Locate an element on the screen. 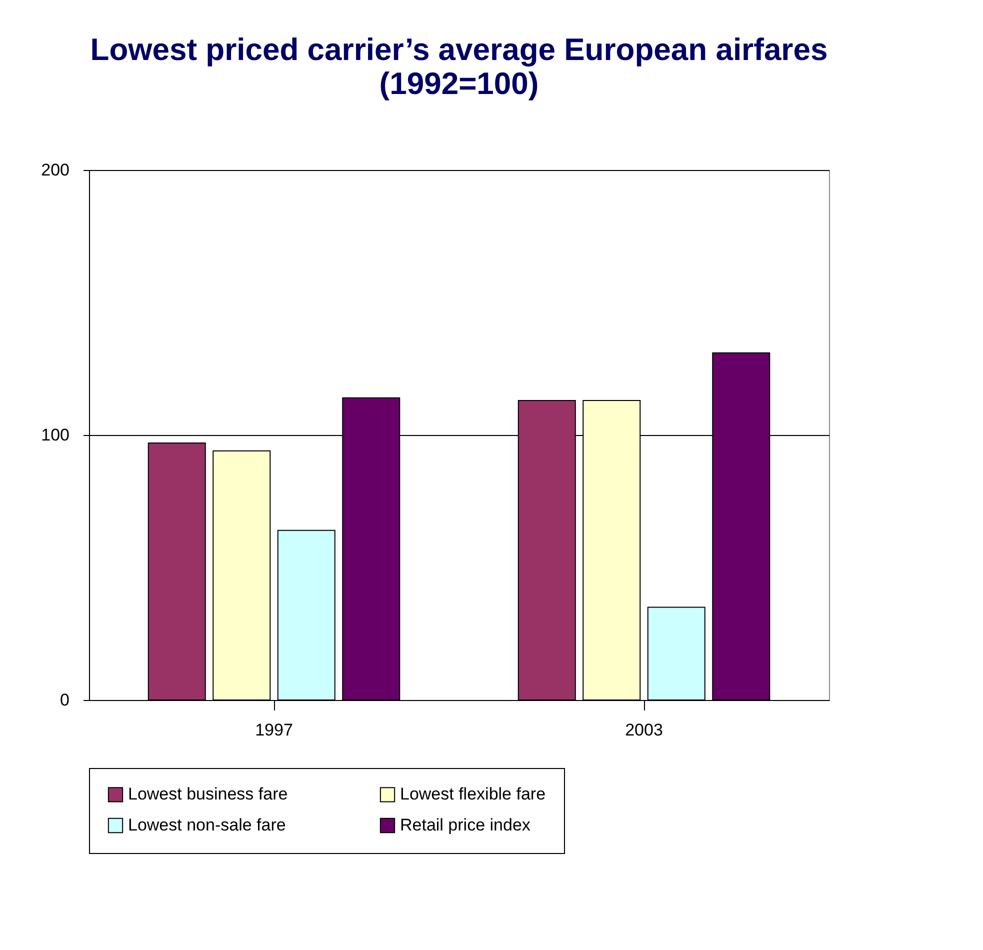  y-tick-label: 0 is located at coordinates (65, 700).